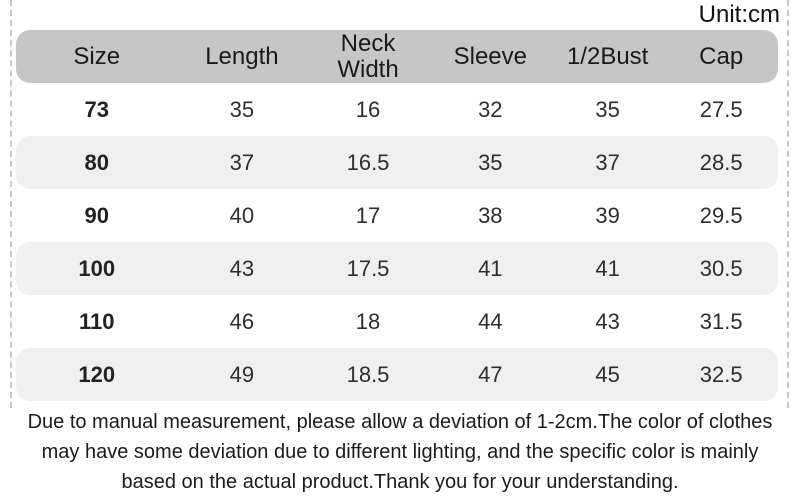 The image size is (800, 498). What do you see at coordinates (739, 14) in the screenshot?
I see `unit-label: Unit:cm` at bounding box center [739, 14].